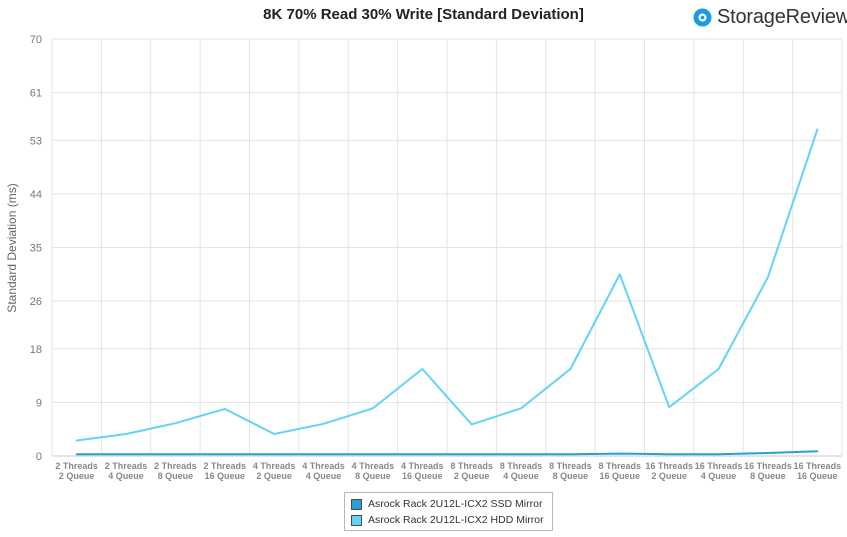 The height and width of the screenshot is (537, 847). I want to click on y-tick-label: 9, so click(39, 403).